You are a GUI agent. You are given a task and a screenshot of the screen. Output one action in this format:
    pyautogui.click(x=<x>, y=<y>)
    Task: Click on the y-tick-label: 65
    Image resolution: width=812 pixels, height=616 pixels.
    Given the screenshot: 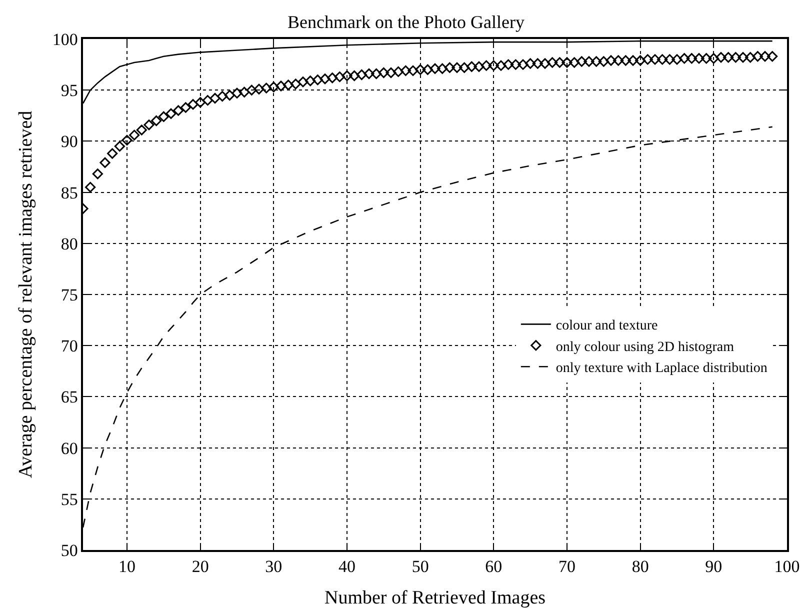 What is the action you would take?
    pyautogui.click(x=69, y=397)
    